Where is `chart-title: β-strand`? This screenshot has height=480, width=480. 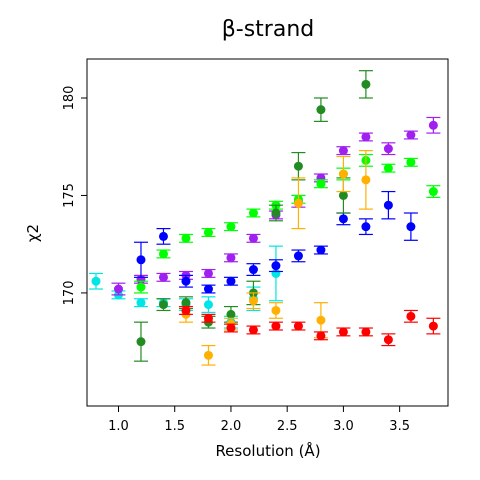 chart-title: β-strand is located at coordinates (268, 29).